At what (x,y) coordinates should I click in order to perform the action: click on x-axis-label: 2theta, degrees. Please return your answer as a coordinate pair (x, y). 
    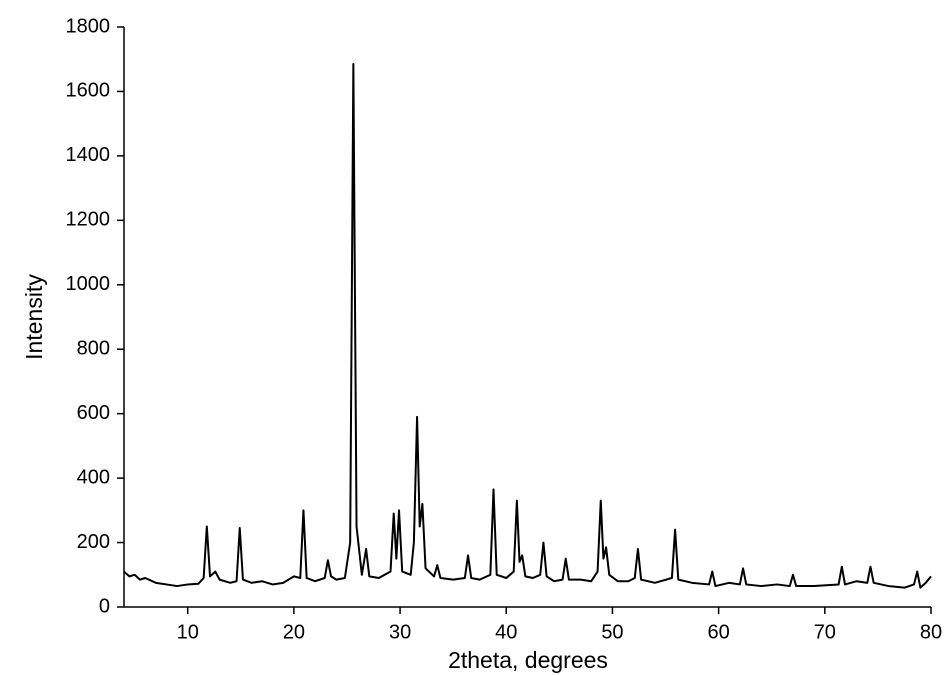
    Looking at the image, I should click on (528, 660).